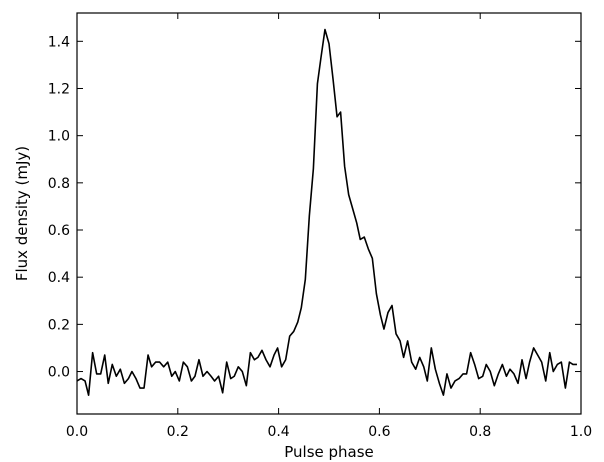 This screenshot has height=462, width=604. I want to click on y-tick-label: 0.6, so click(59, 231).